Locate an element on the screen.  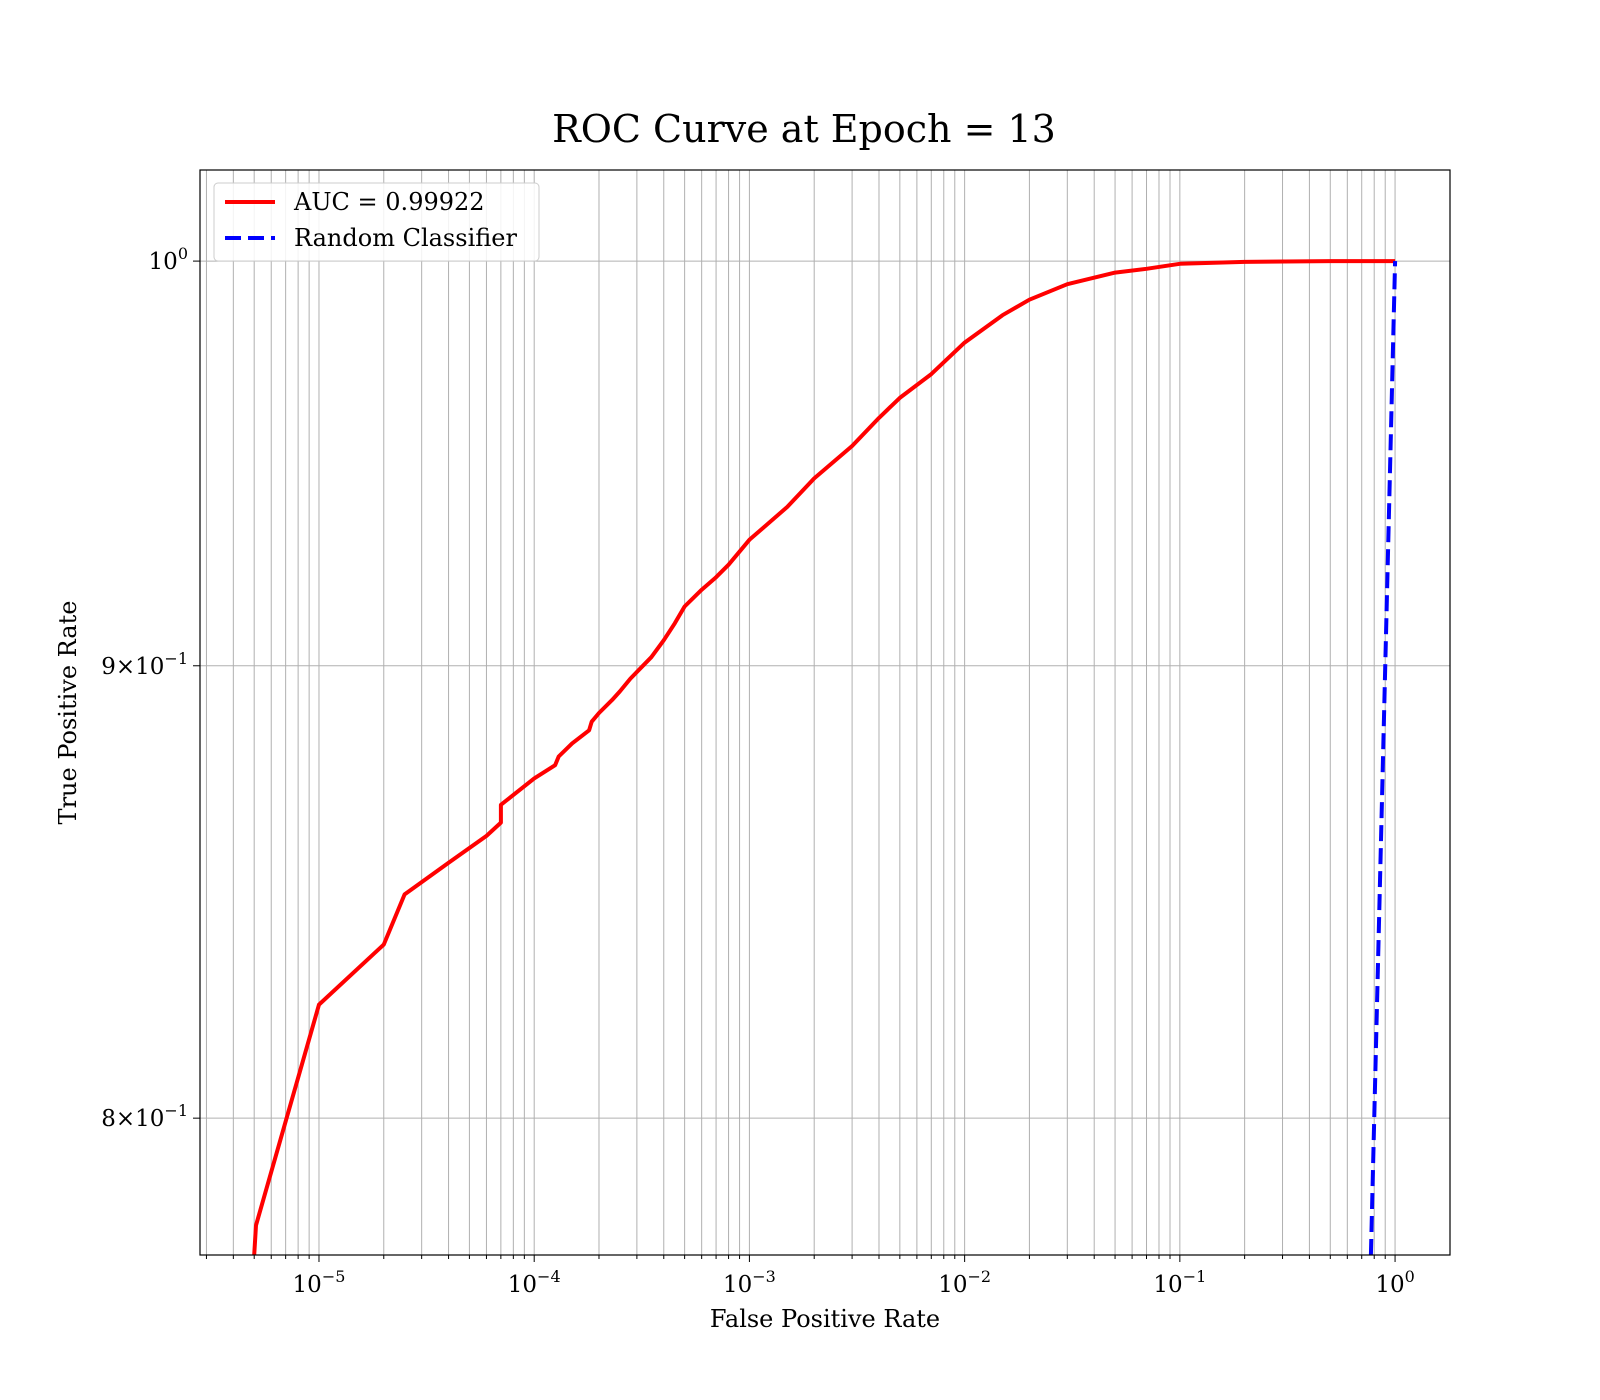
x-tick-label: 10⁰ is located at coordinates (1394, 1282).